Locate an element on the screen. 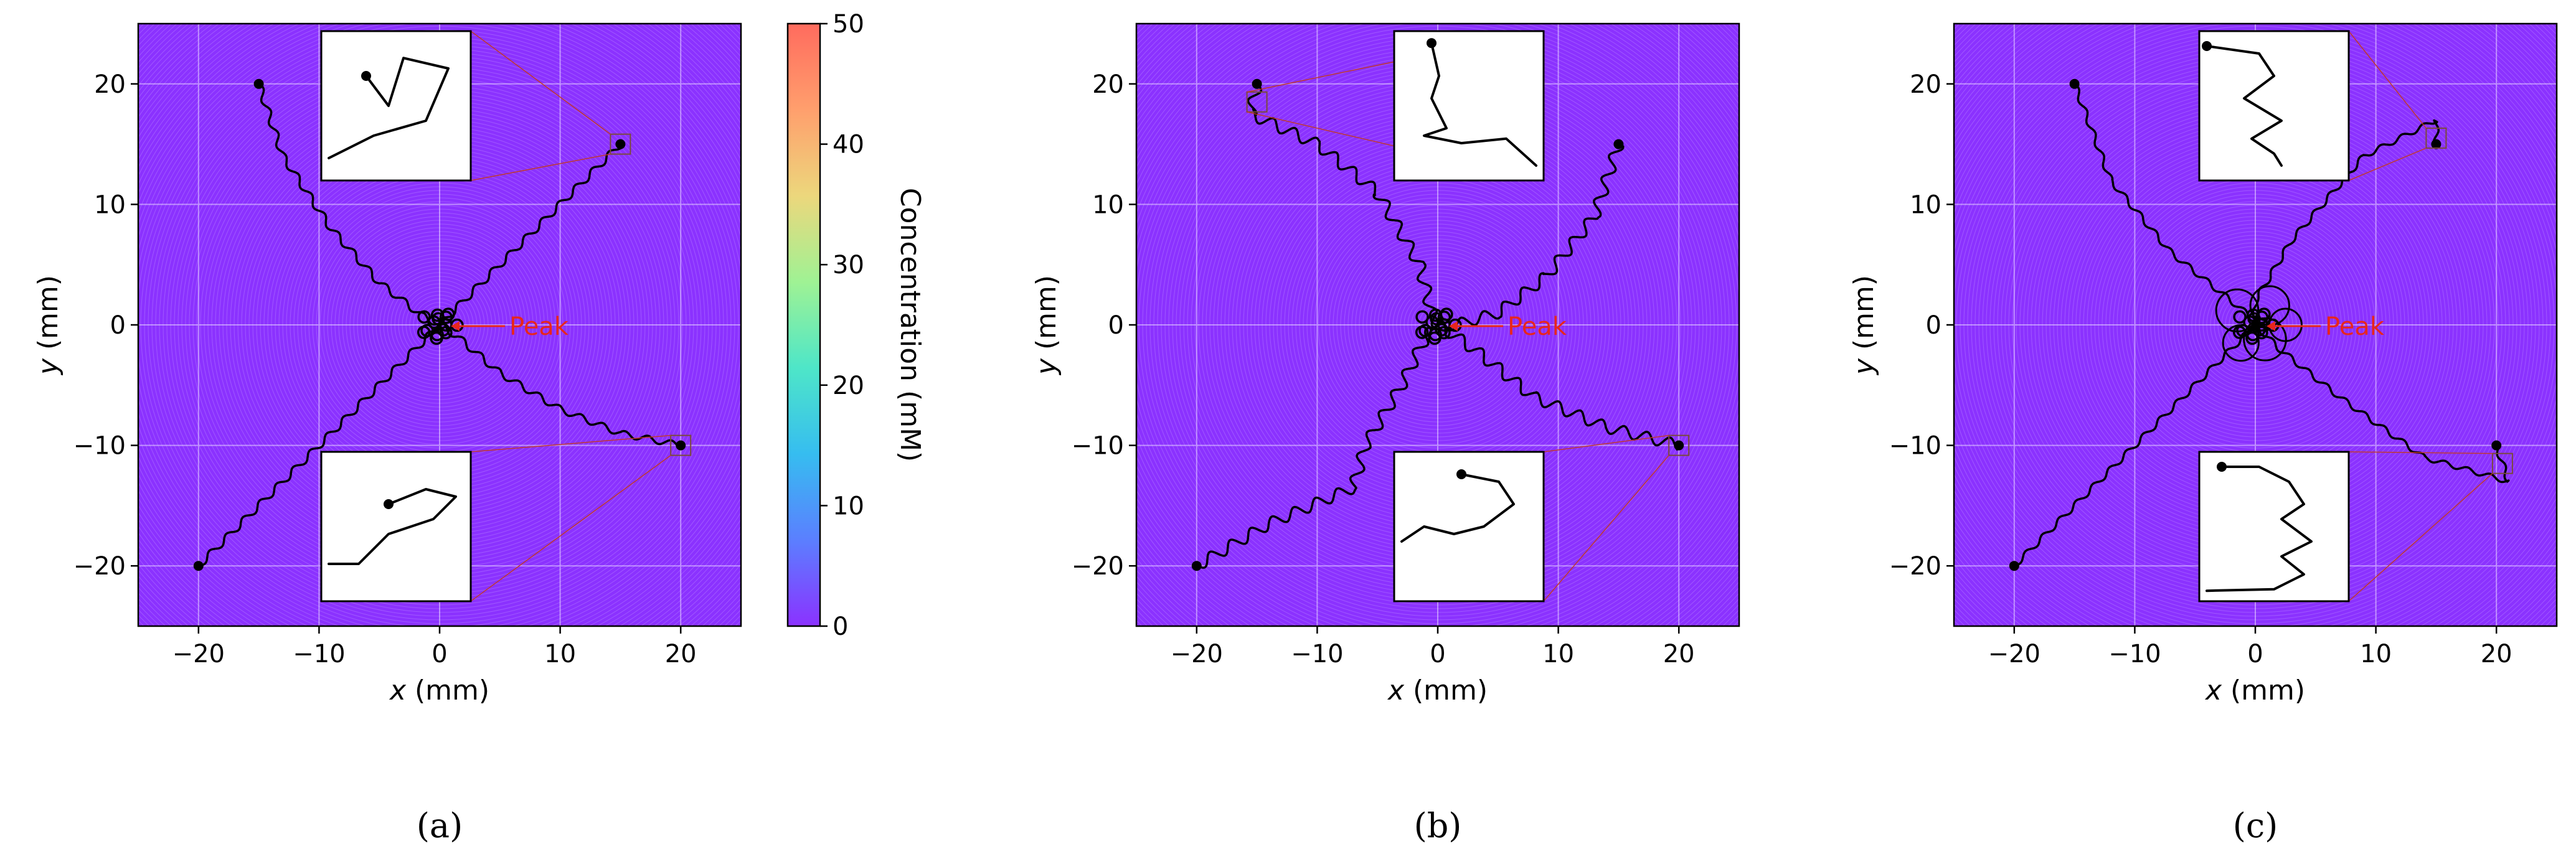 Image resolution: width=2576 pixels, height=862 pixels. trajectory-loop is located at coordinates (2265, 339).